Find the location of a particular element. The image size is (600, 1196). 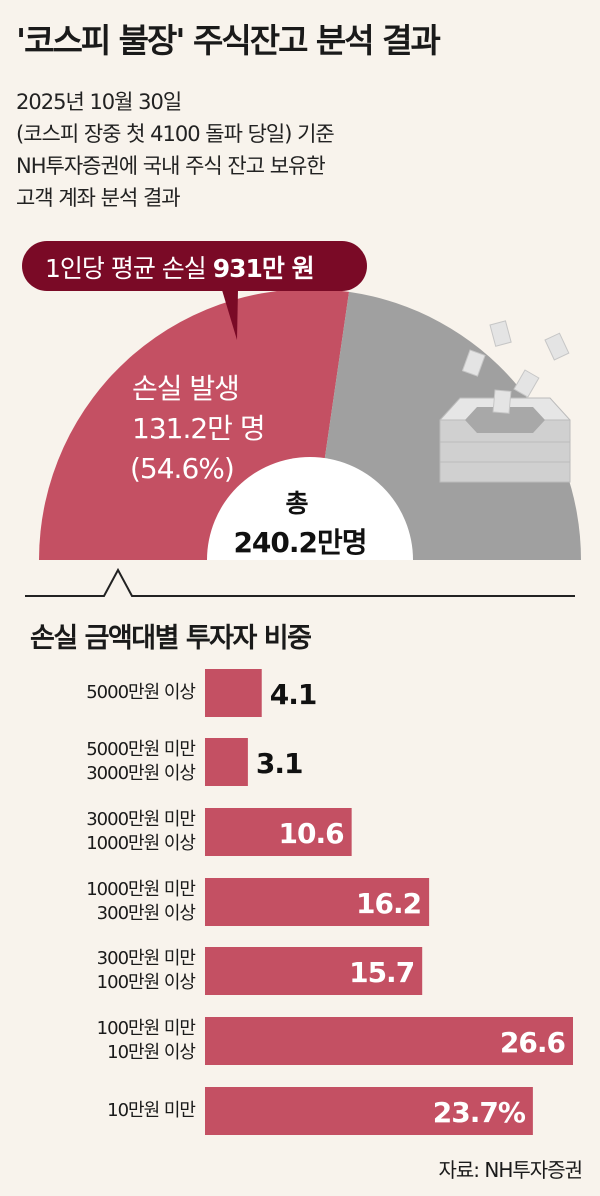

pot-opening is located at coordinates (505, 420).